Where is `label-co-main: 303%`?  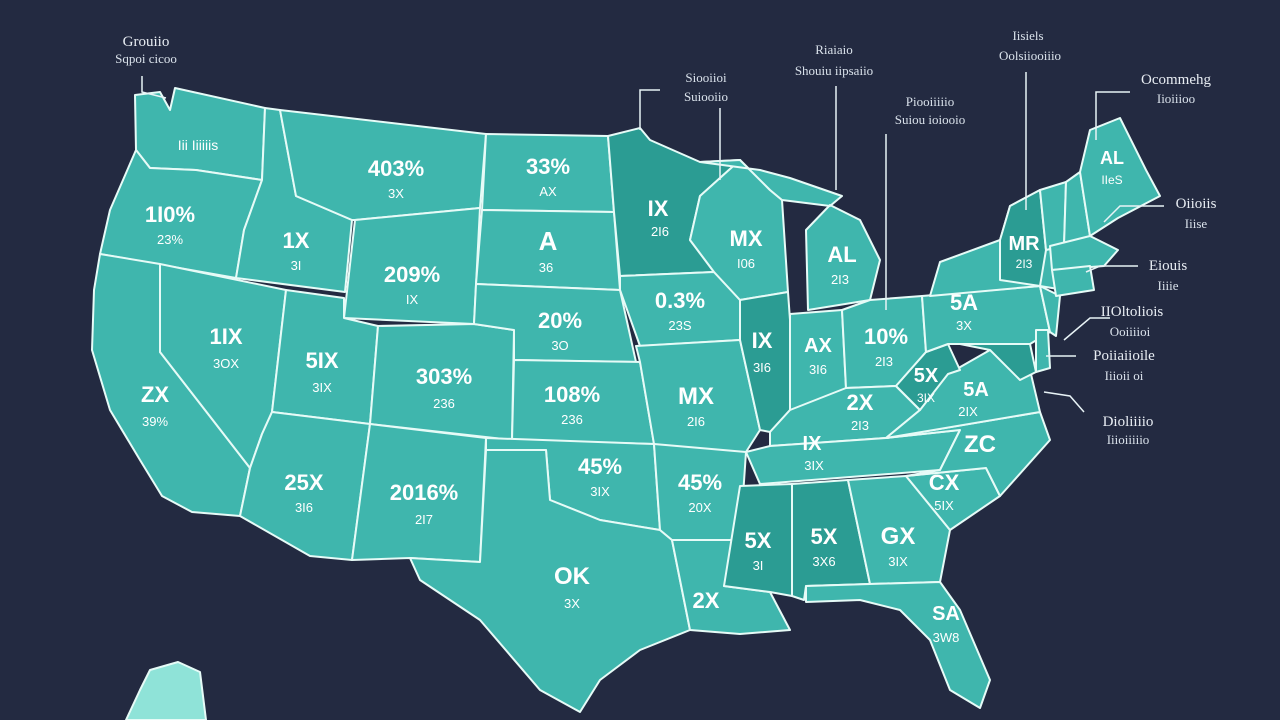
label-co-main: 303% is located at coordinates (444, 376).